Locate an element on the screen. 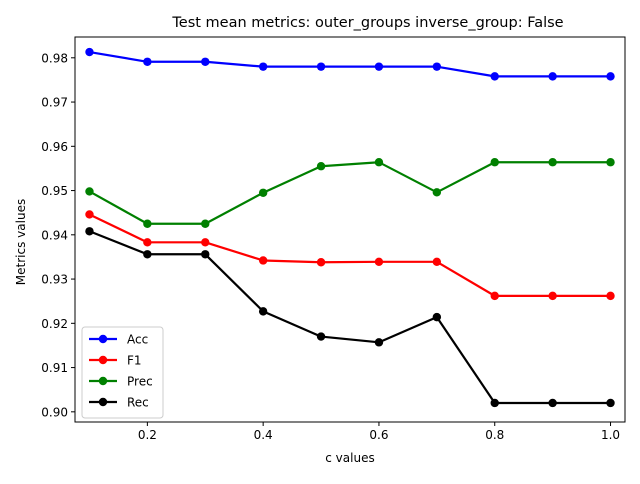  x-tick-label: 0.2 is located at coordinates (147, 435).